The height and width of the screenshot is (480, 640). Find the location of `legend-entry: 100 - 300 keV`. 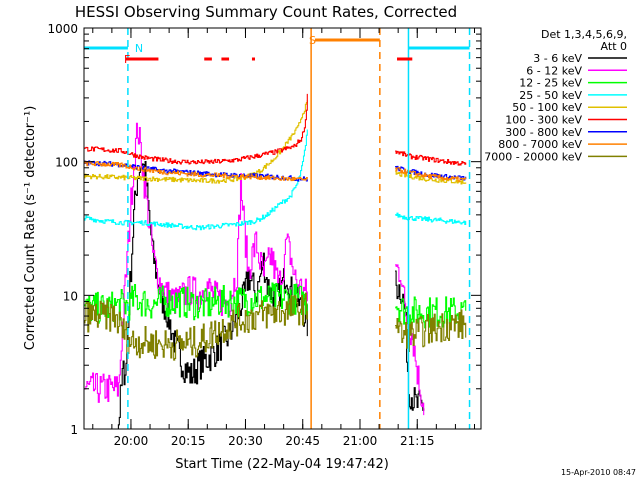

legend-entry: 100 - 300 keV is located at coordinates (543, 120).